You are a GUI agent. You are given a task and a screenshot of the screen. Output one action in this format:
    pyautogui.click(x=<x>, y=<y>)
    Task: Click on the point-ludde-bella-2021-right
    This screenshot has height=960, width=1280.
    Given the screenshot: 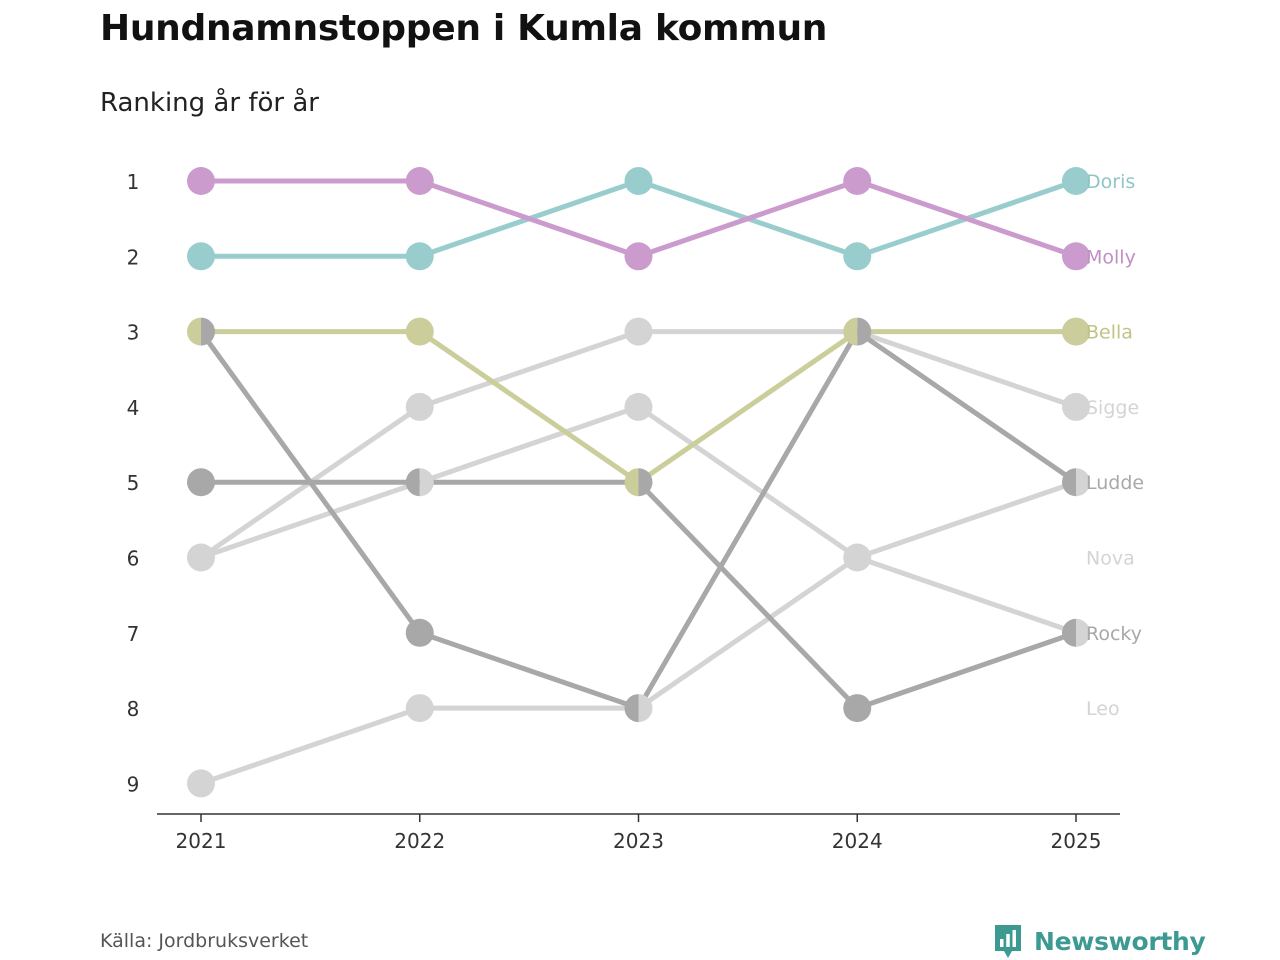 What is the action you would take?
    pyautogui.click(x=208, y=331)
    